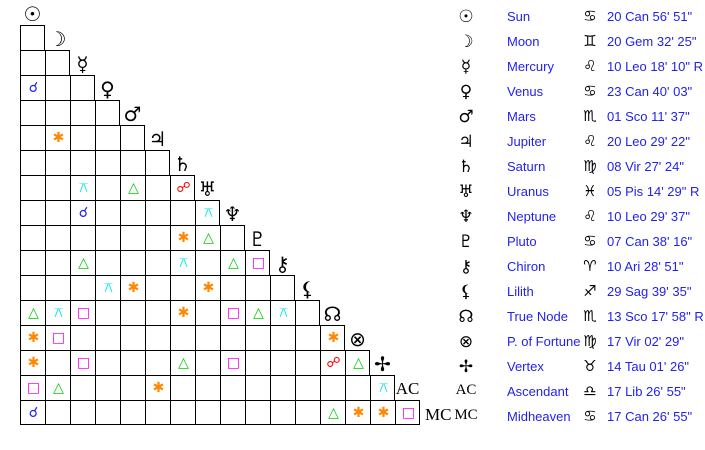  What do you see at coordinates (577, 242) in the screenshot?
I see `legend-row-pluto: ♇ Pluto ♋ 07 Can 38' 16"` at bounding box center [577, 242].